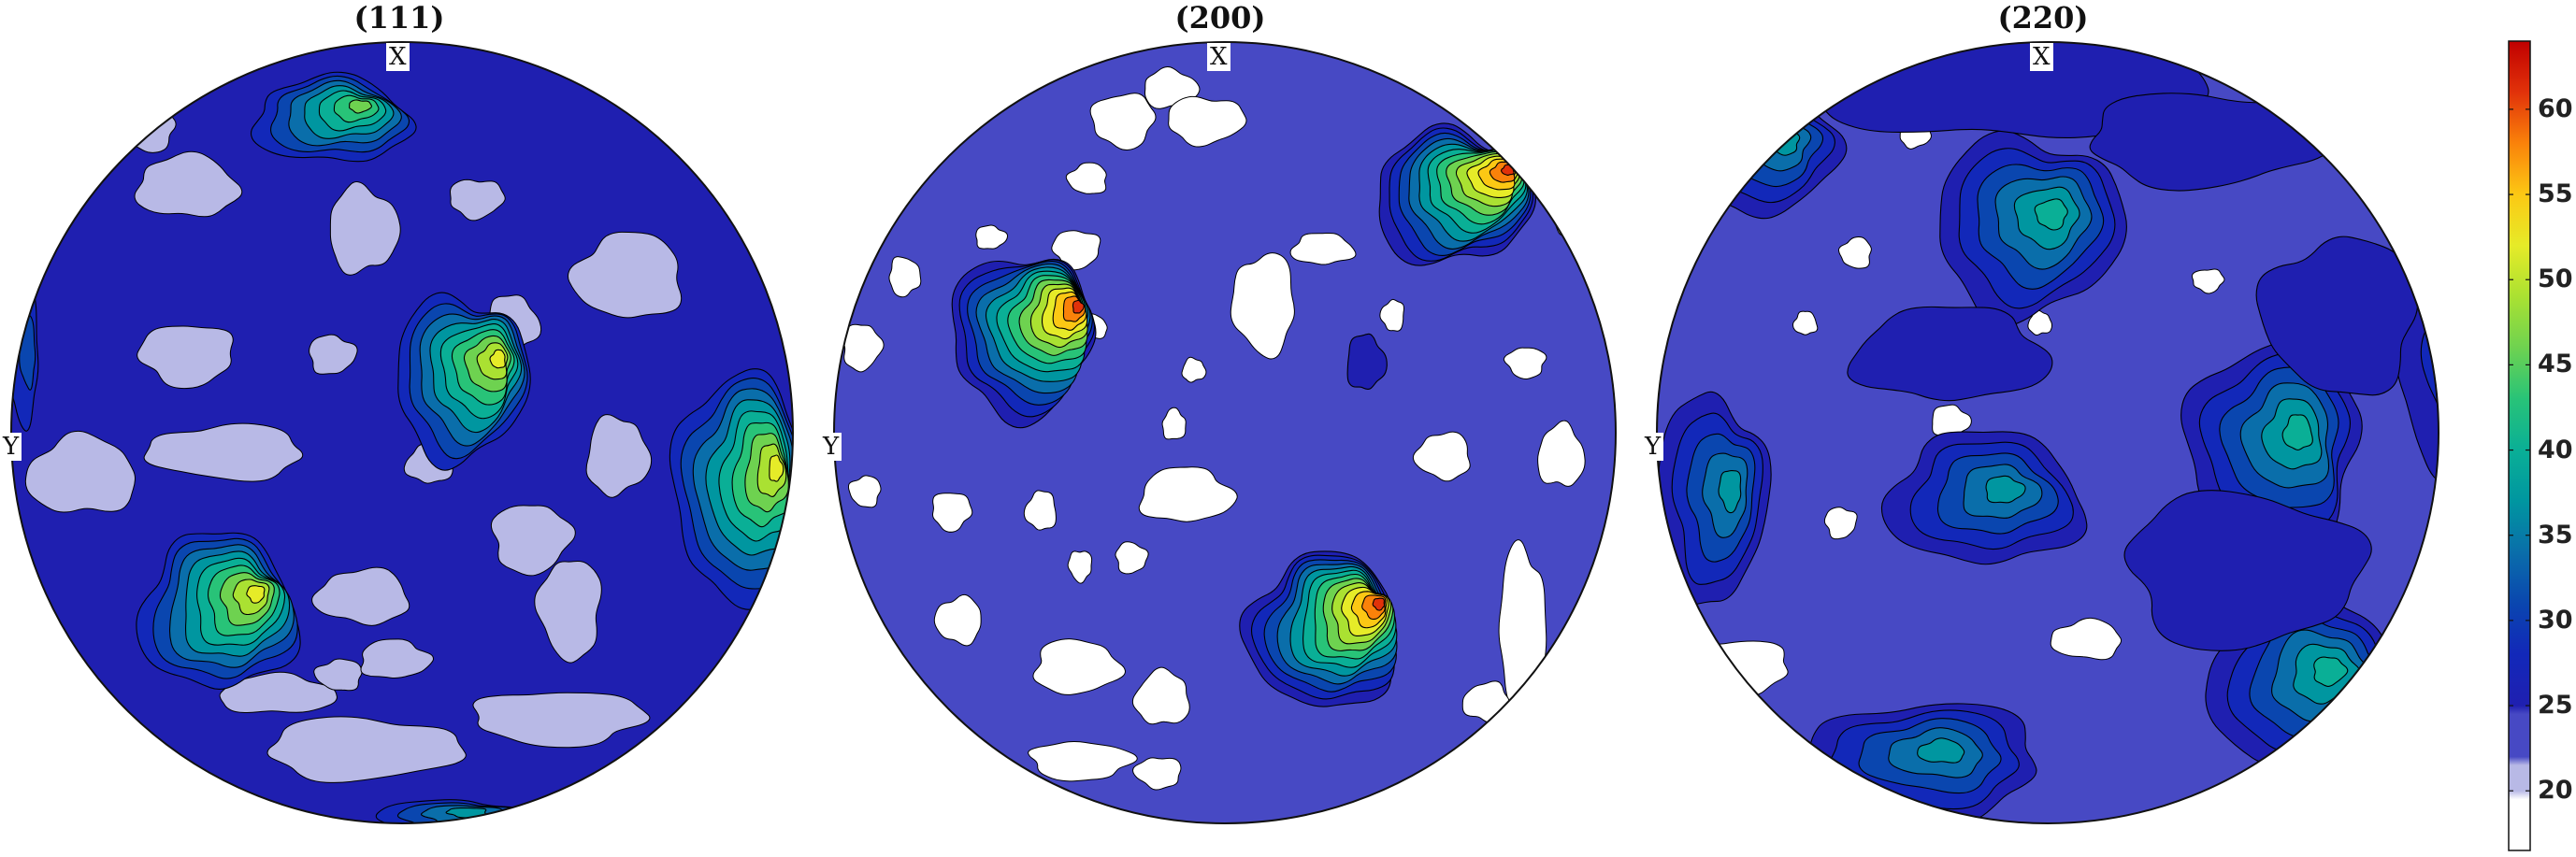 The width and height of the screenshot is (2576, 857). I want to click on y-axis-label-220: Y, so click(1653, 447).